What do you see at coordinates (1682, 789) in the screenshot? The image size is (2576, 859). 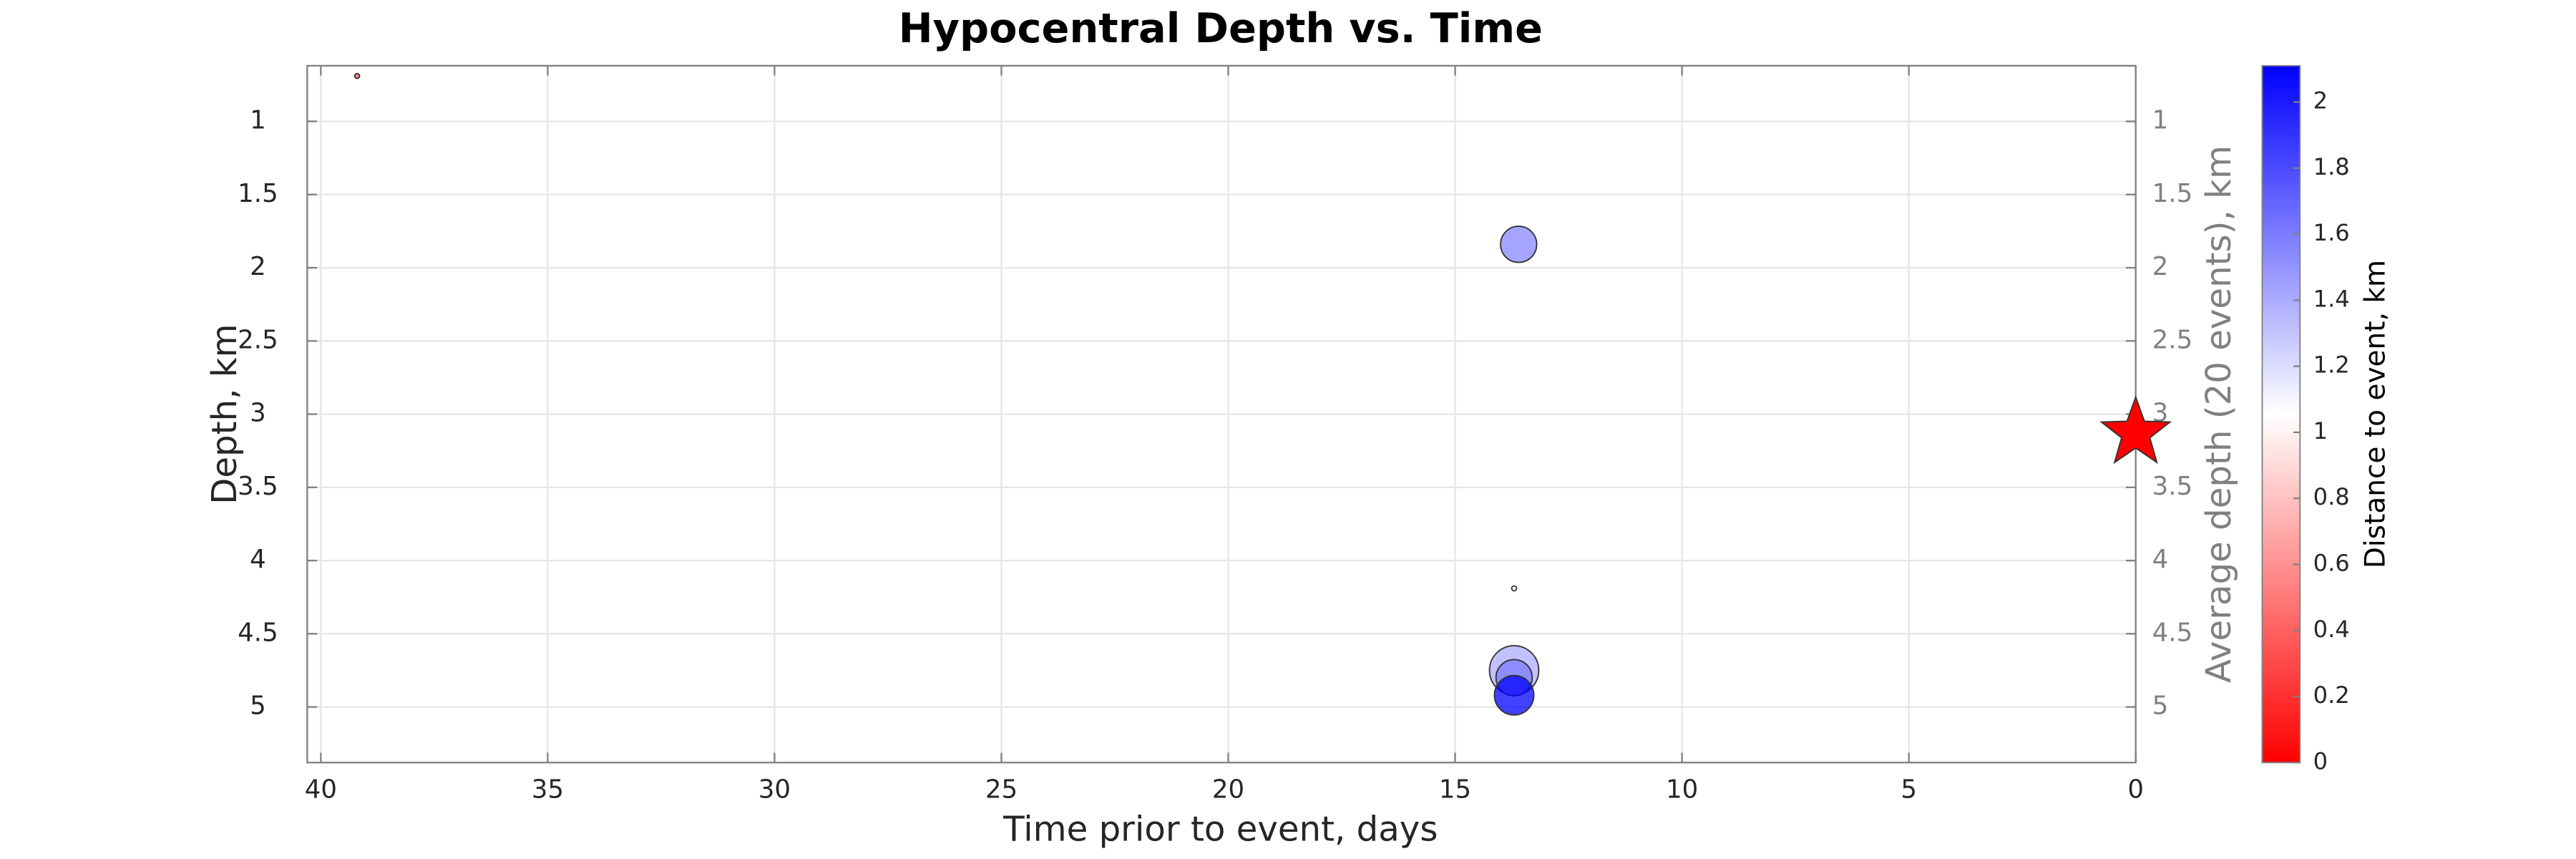 I see `x-tick-label: 10` at bounding box center [1682, 789].